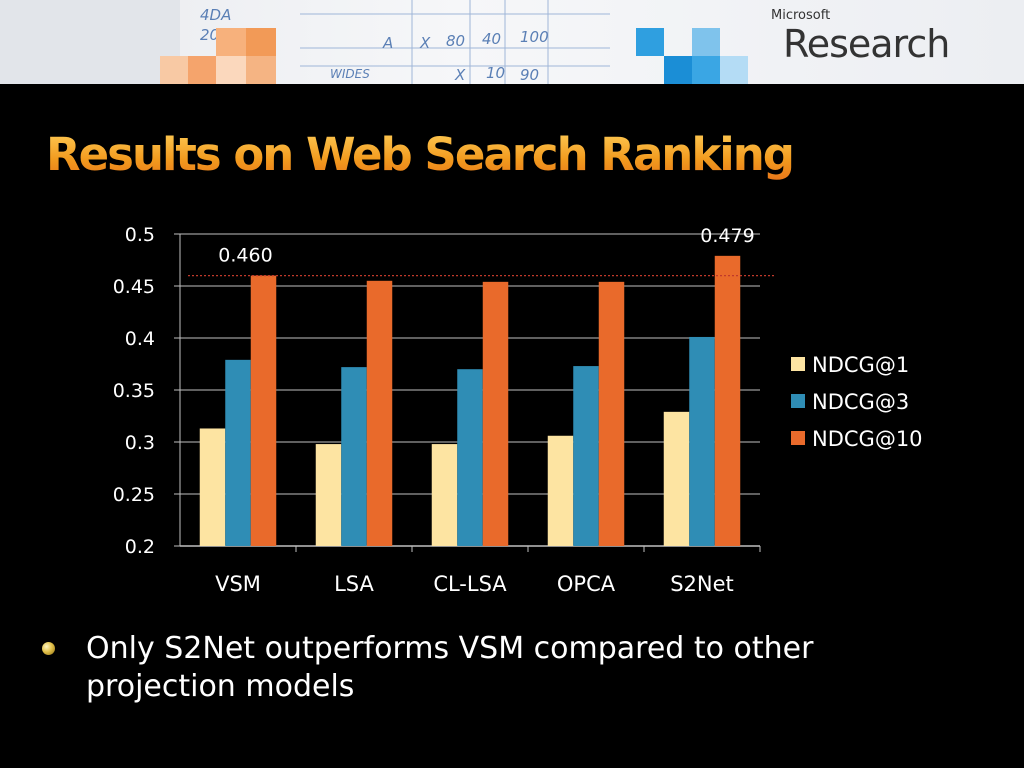 This screenshot has width=1024, height=768. What do you see at coordinates (140, 547) in the screenshot?
I see `y-tick-label: 0.2` at bounding box center [140, 547].